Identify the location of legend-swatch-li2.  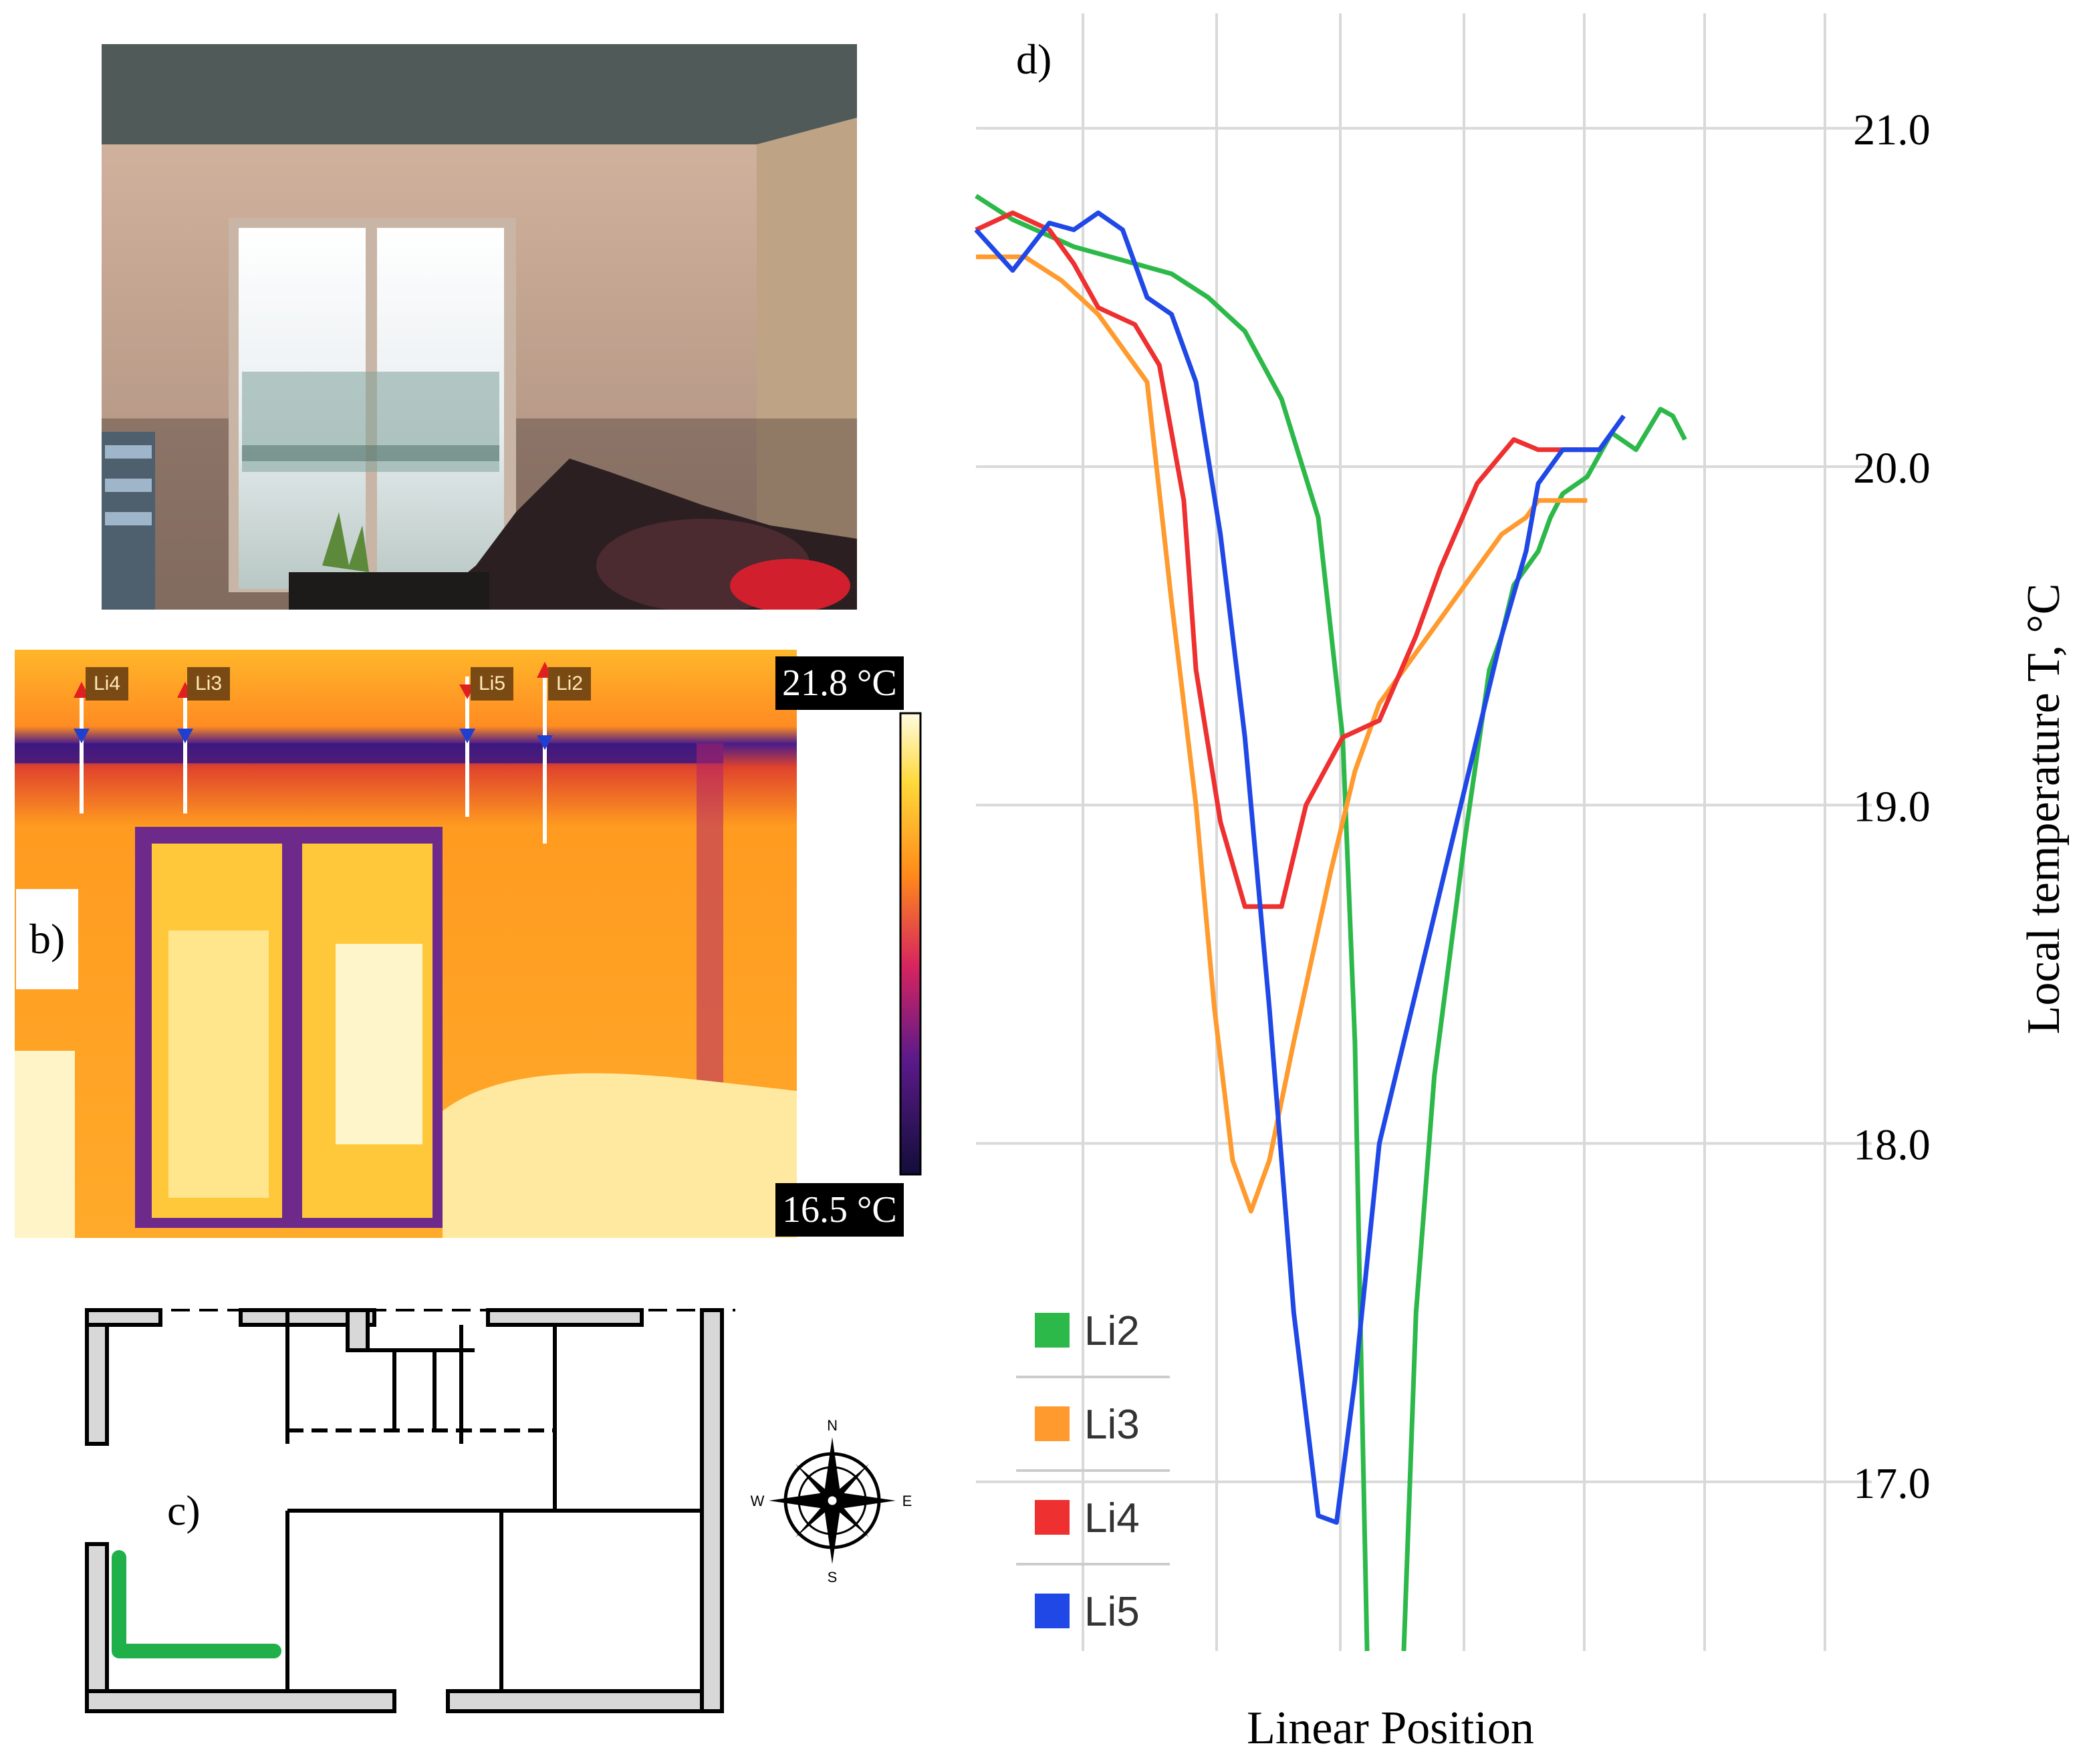
(1052, 1330).